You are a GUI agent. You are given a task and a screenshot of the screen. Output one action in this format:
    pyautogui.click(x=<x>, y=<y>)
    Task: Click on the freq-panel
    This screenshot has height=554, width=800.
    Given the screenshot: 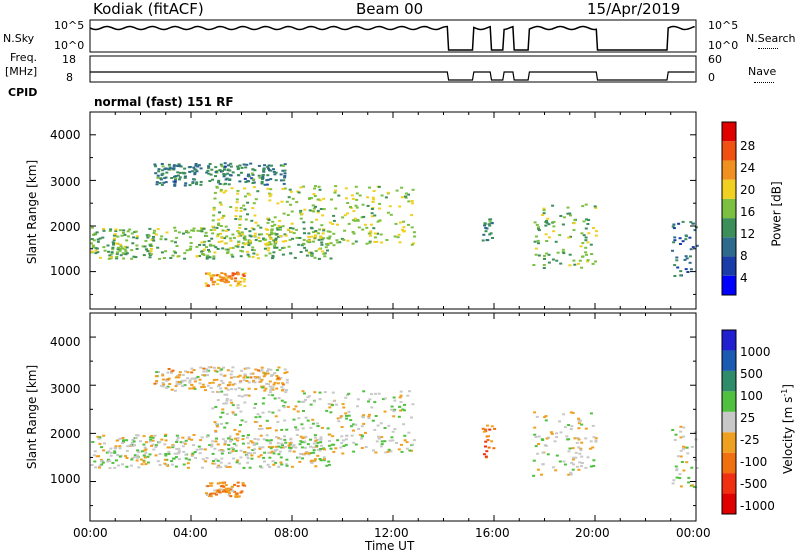 What is the action you would take?
    pyautogui.click(x=393, y=69)
    